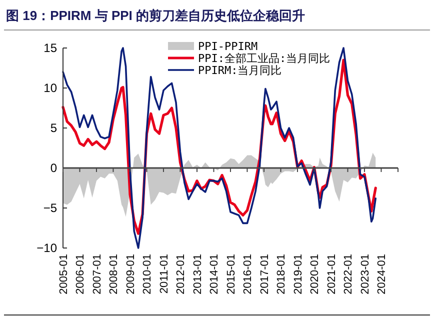 The height and width of the screenshot is (335, 434). I want to click on chart-title: 图 19：PPIRM 与 PPI 的剪刀差自历史低位企稳回升, so click(156, 15).